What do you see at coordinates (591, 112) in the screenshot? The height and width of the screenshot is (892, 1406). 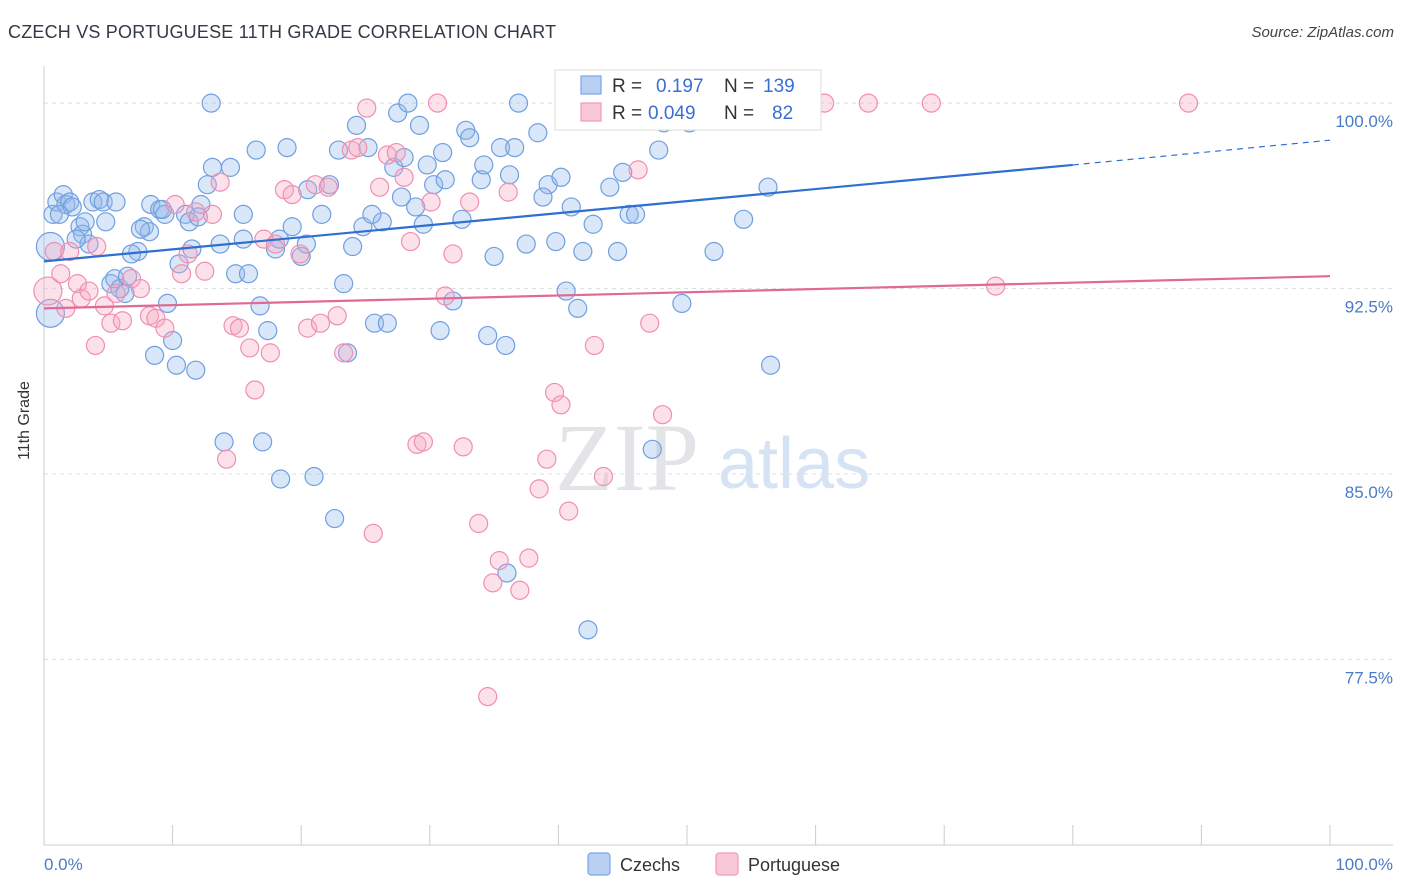 I see `legend-swatch-portuguese` at bounding box center [591, 112].